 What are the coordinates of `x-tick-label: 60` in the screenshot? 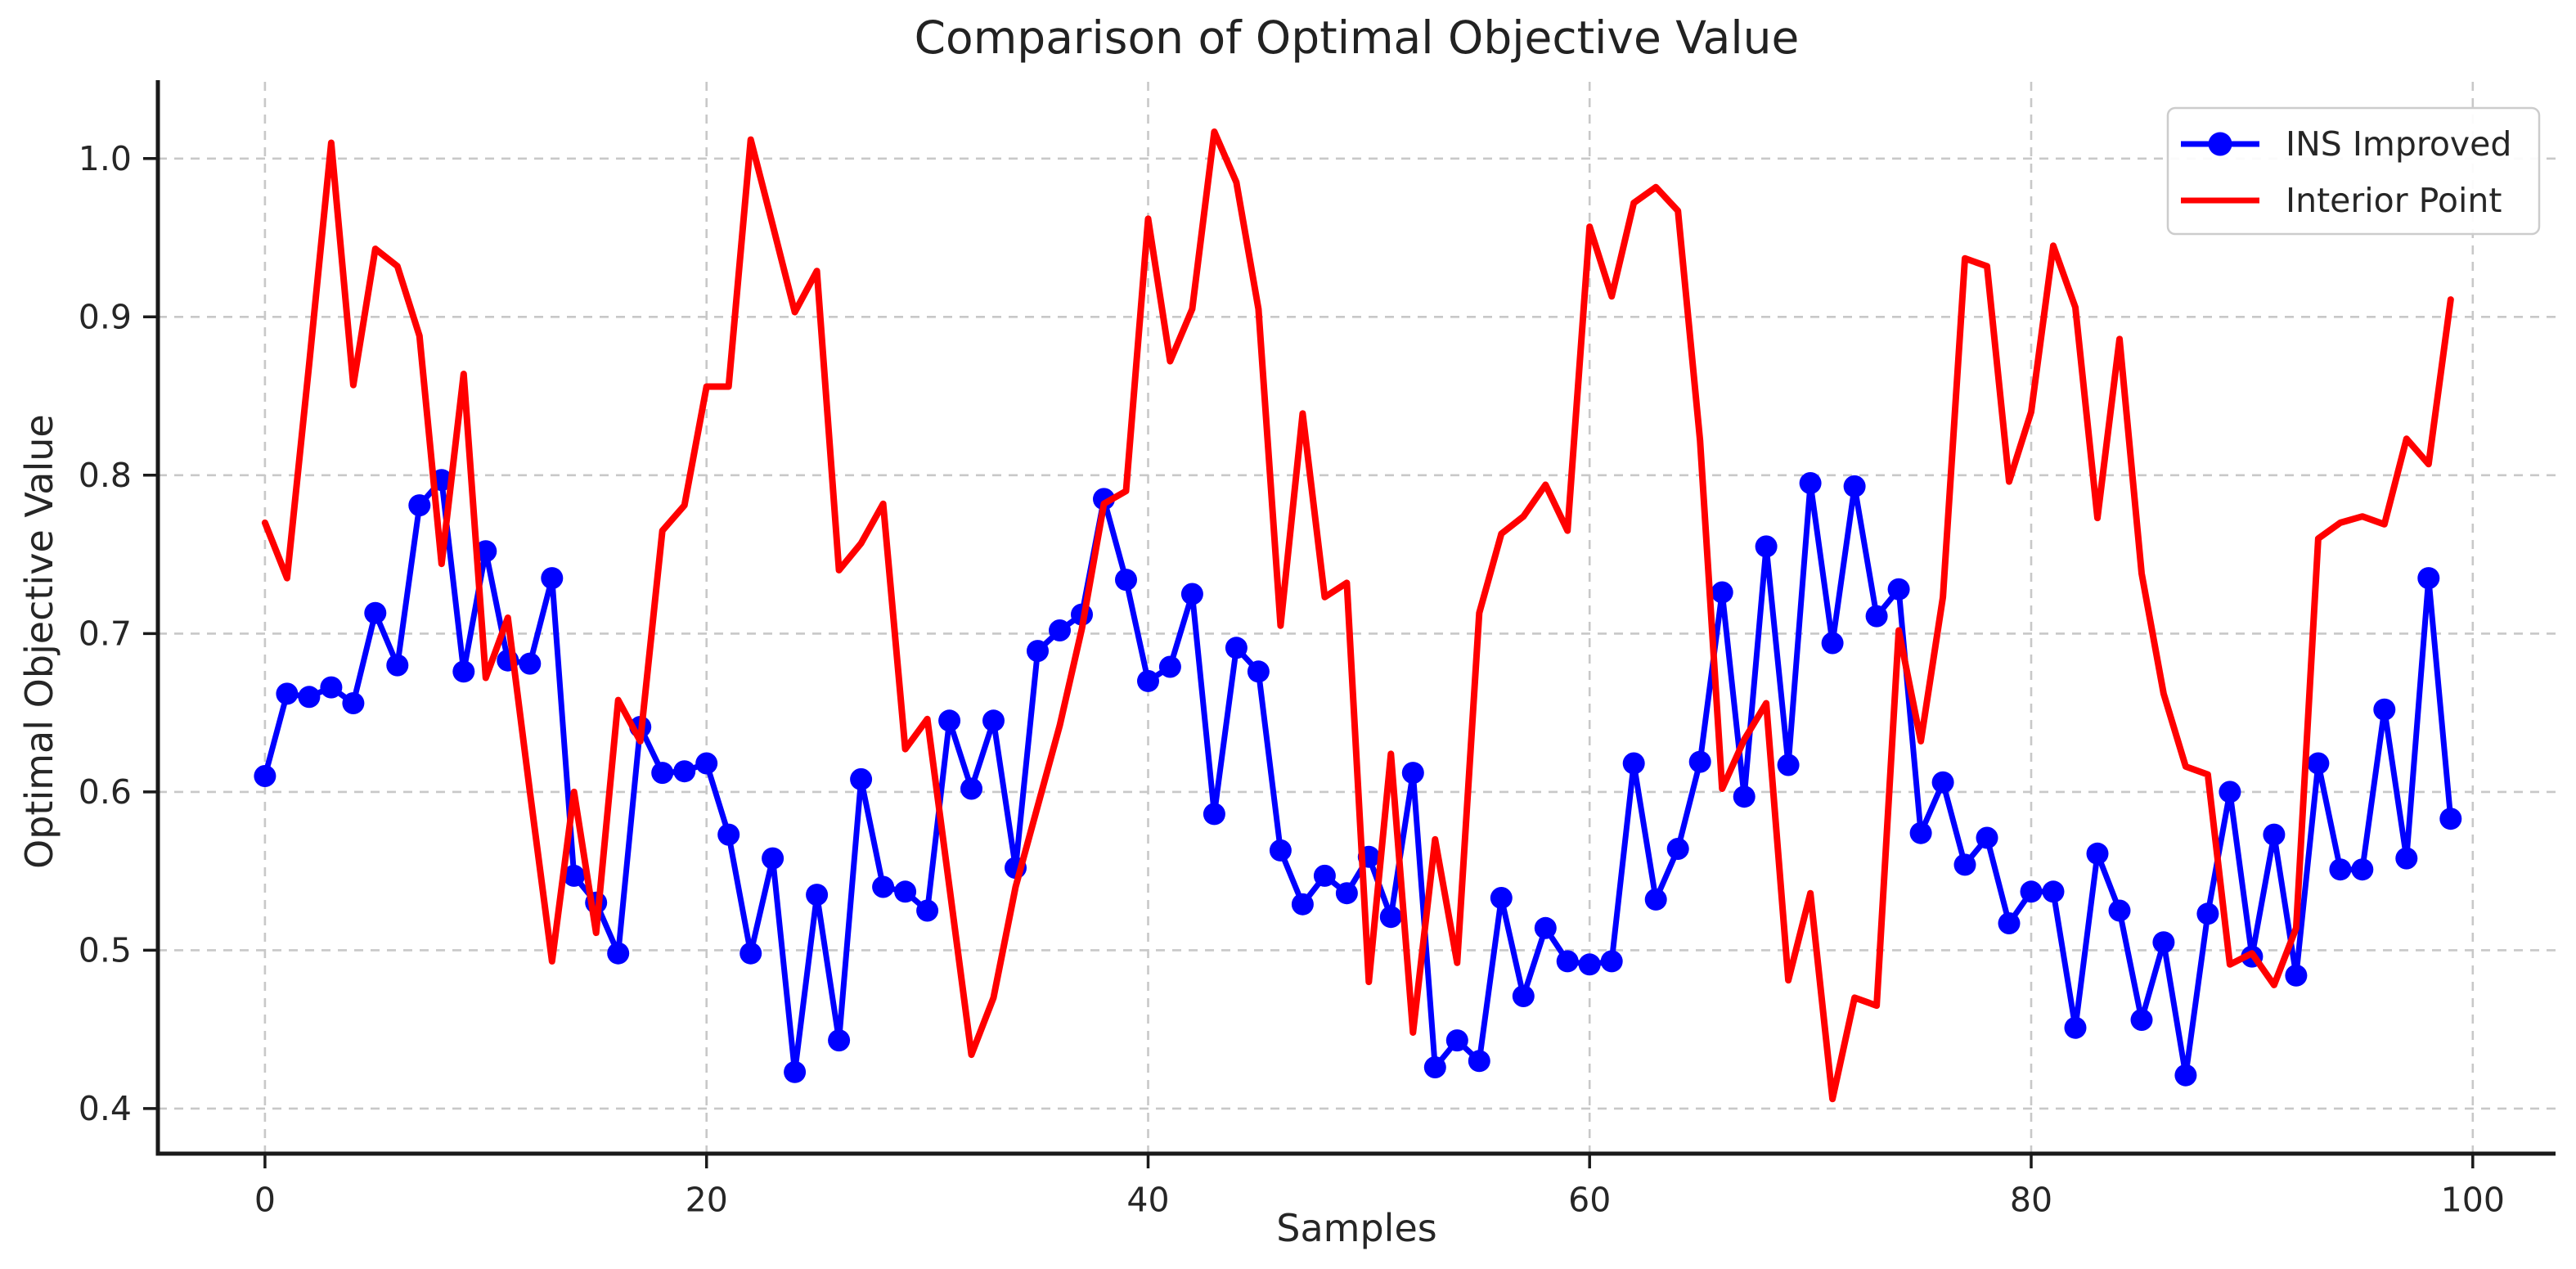 It's located at (1589, 1200).